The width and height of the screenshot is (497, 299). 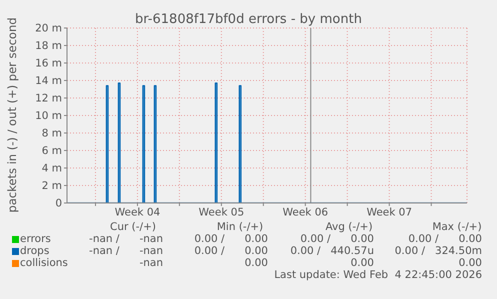 What do you see at coordinates (151, 263) in the screenshot?
I see `text: -nan` at bounding box center [151, 263].